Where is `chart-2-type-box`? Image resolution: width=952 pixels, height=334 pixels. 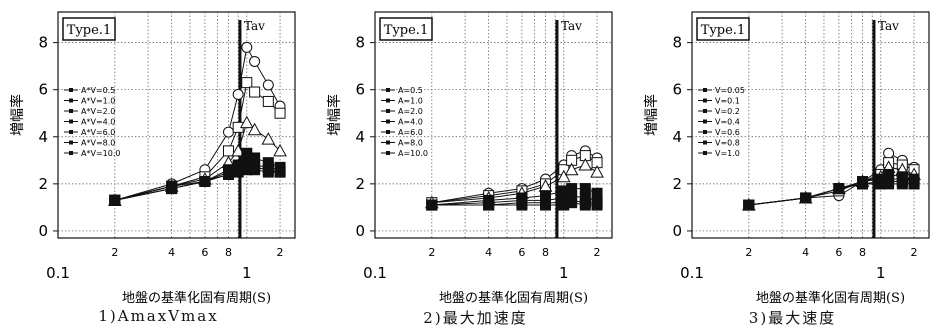
chart-2-type-box is located at coordinates (406, 29).